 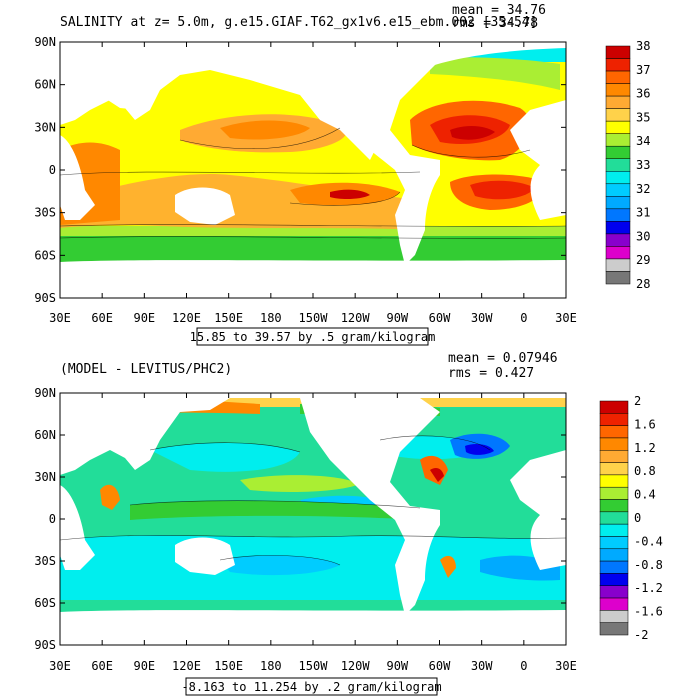 What do you see at coordinates (228, 318) in the screenshot?
I see `lon-tick-label: 150E` at bounding box center [228, 318].